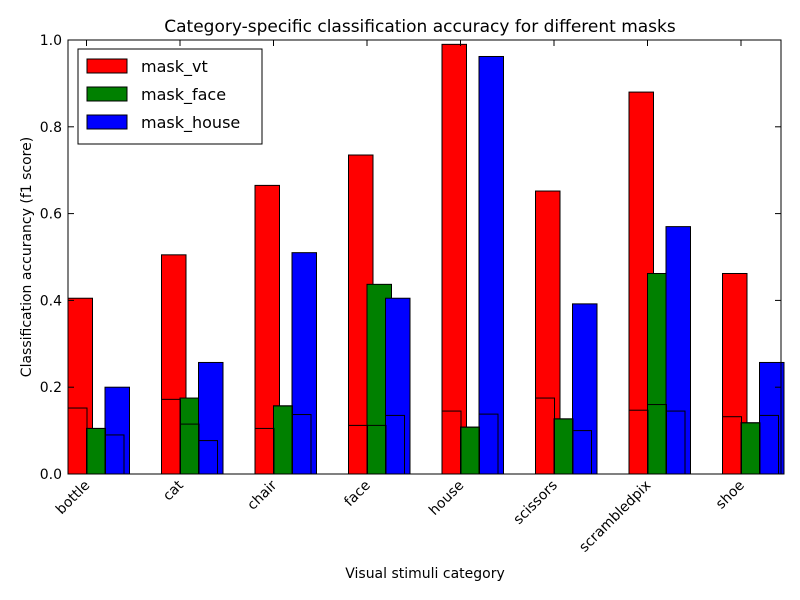  What do you see at coordinates (585, 389) in the screenshot?
I see `bar-mask_house-scissors` at bounding box center [585, 389].